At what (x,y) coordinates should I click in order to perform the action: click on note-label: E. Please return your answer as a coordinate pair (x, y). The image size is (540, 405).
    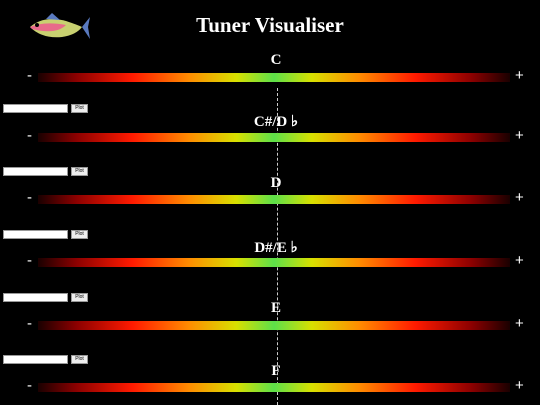
    Looking at the image, I should click on (275, 308).